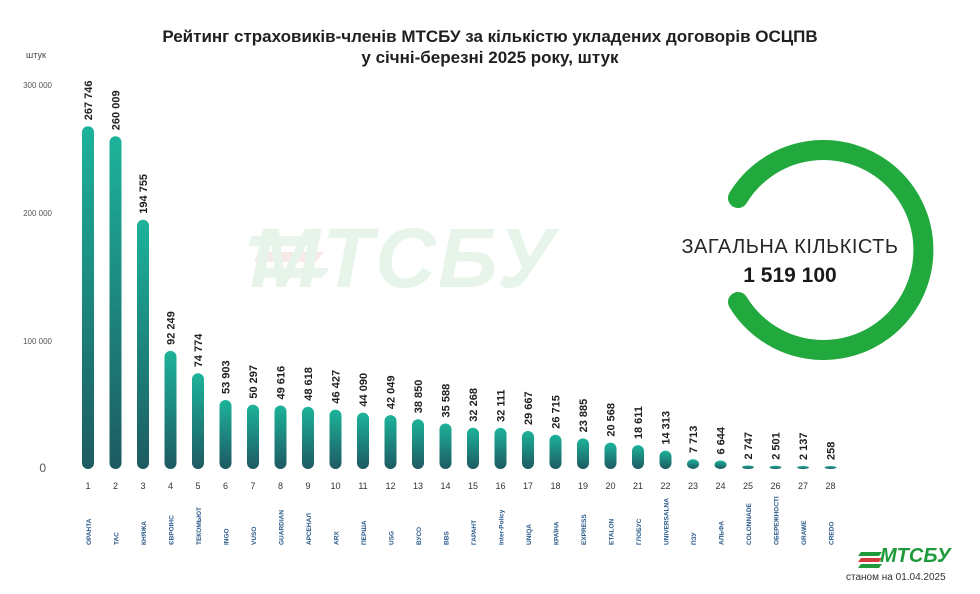 Image resolution: width=980 pixels, height=594 pixels. What do you see at coordinates (722, 440) in the screenshot?
I see `value-label: 6 644` at bounding box center [722, 440].